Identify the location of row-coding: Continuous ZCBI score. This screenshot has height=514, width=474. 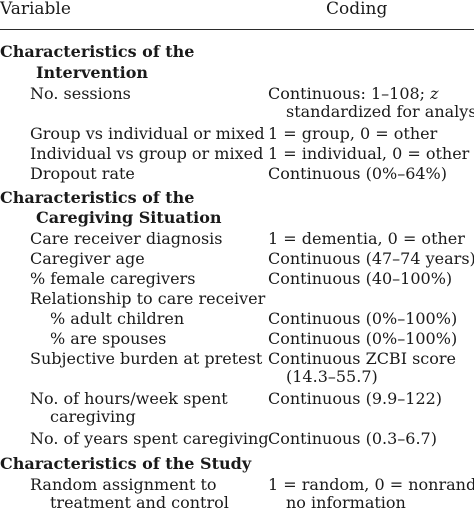
(362, 359).